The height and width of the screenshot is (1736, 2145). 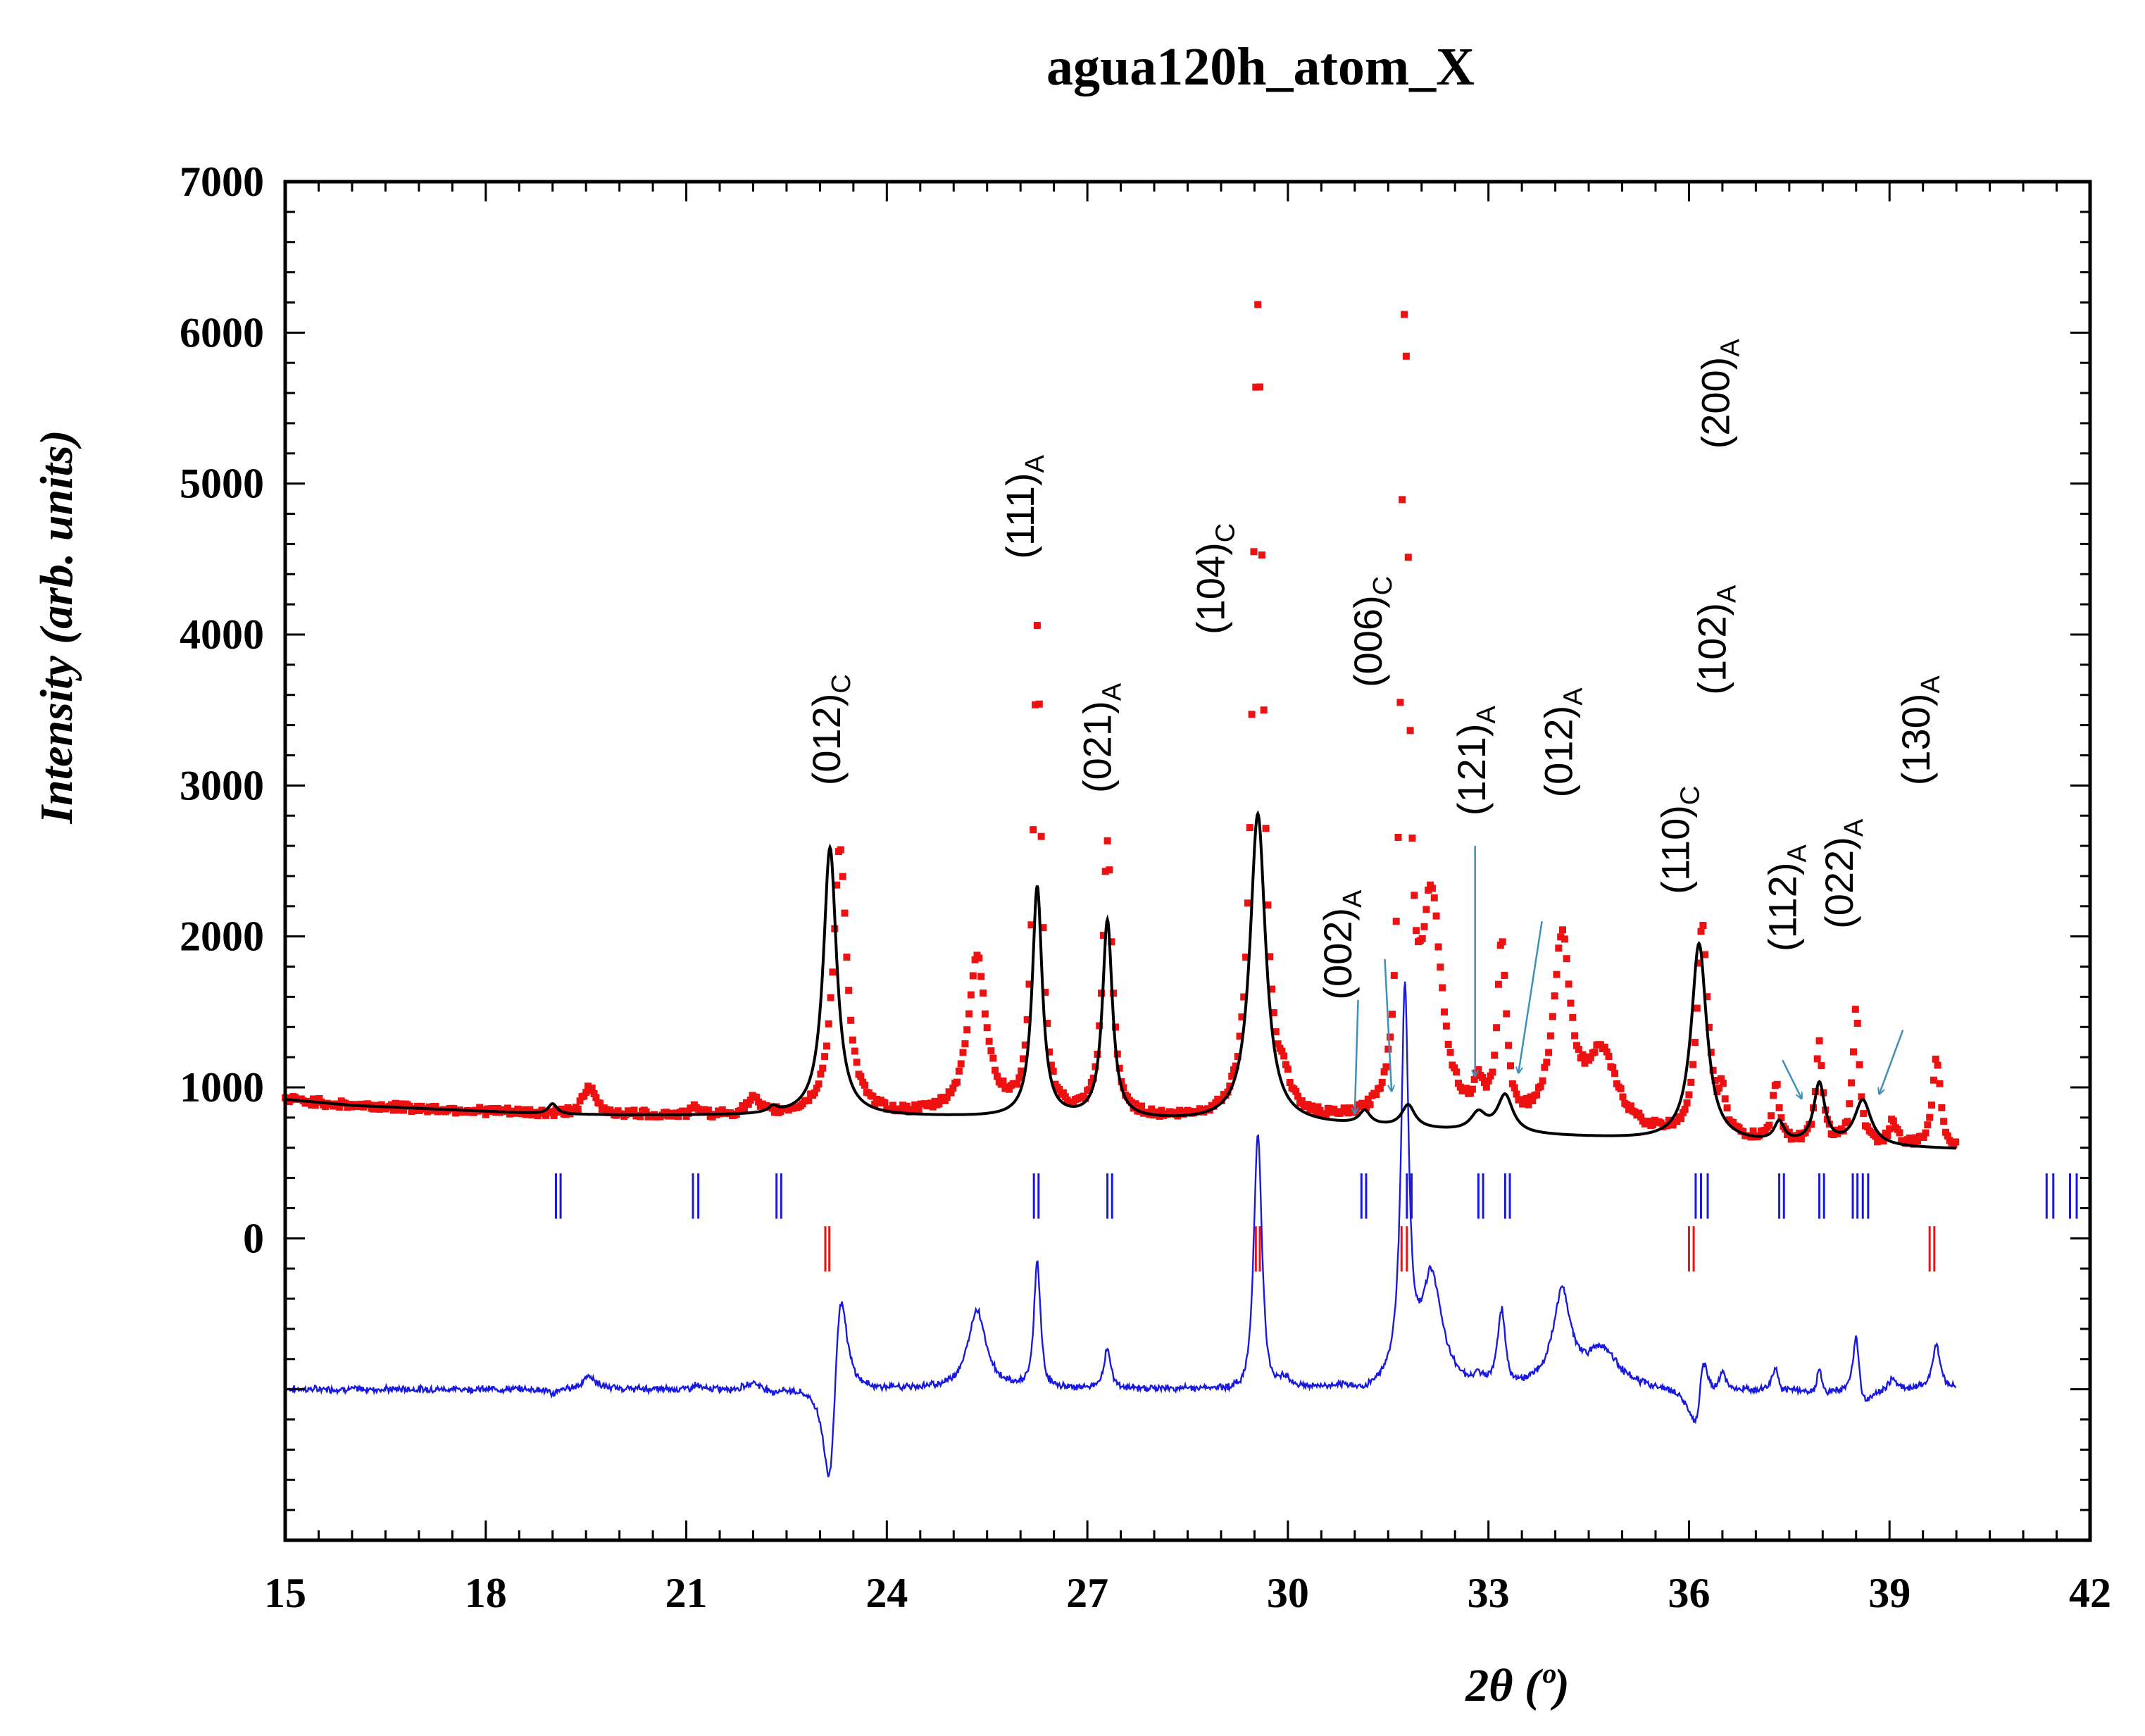 What do you see at coordinates (253, 1238) in the screenshot?
I see `y-tick-label: 0` at bounding box center [253, 1238].